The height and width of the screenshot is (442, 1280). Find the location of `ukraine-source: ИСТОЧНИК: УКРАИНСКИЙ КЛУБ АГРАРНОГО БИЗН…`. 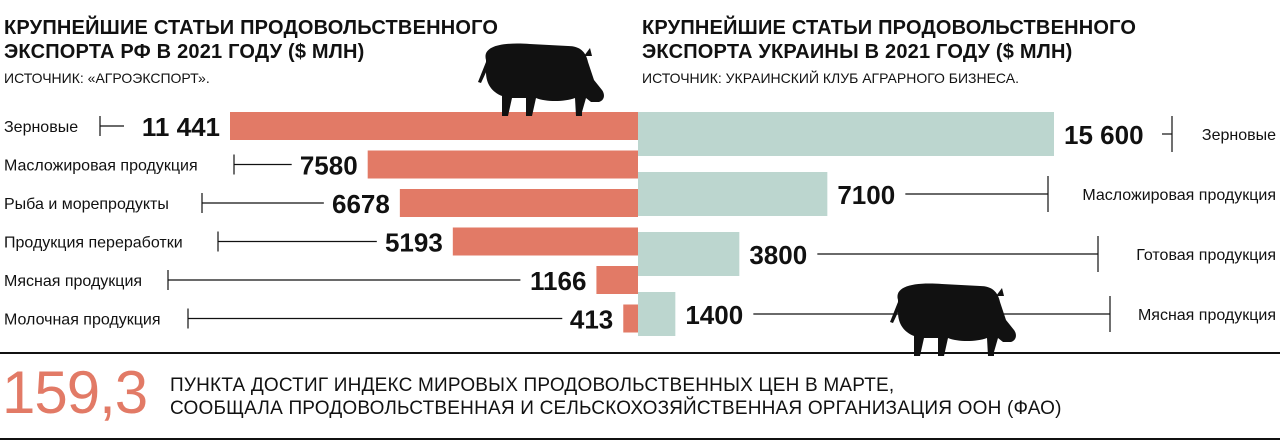

ukraine-source: ИСТОЧНИК: УКРАИНСКИЙ КЛУБ АГРАРНОГО БИЗН… is located at coordinates (830, 78).